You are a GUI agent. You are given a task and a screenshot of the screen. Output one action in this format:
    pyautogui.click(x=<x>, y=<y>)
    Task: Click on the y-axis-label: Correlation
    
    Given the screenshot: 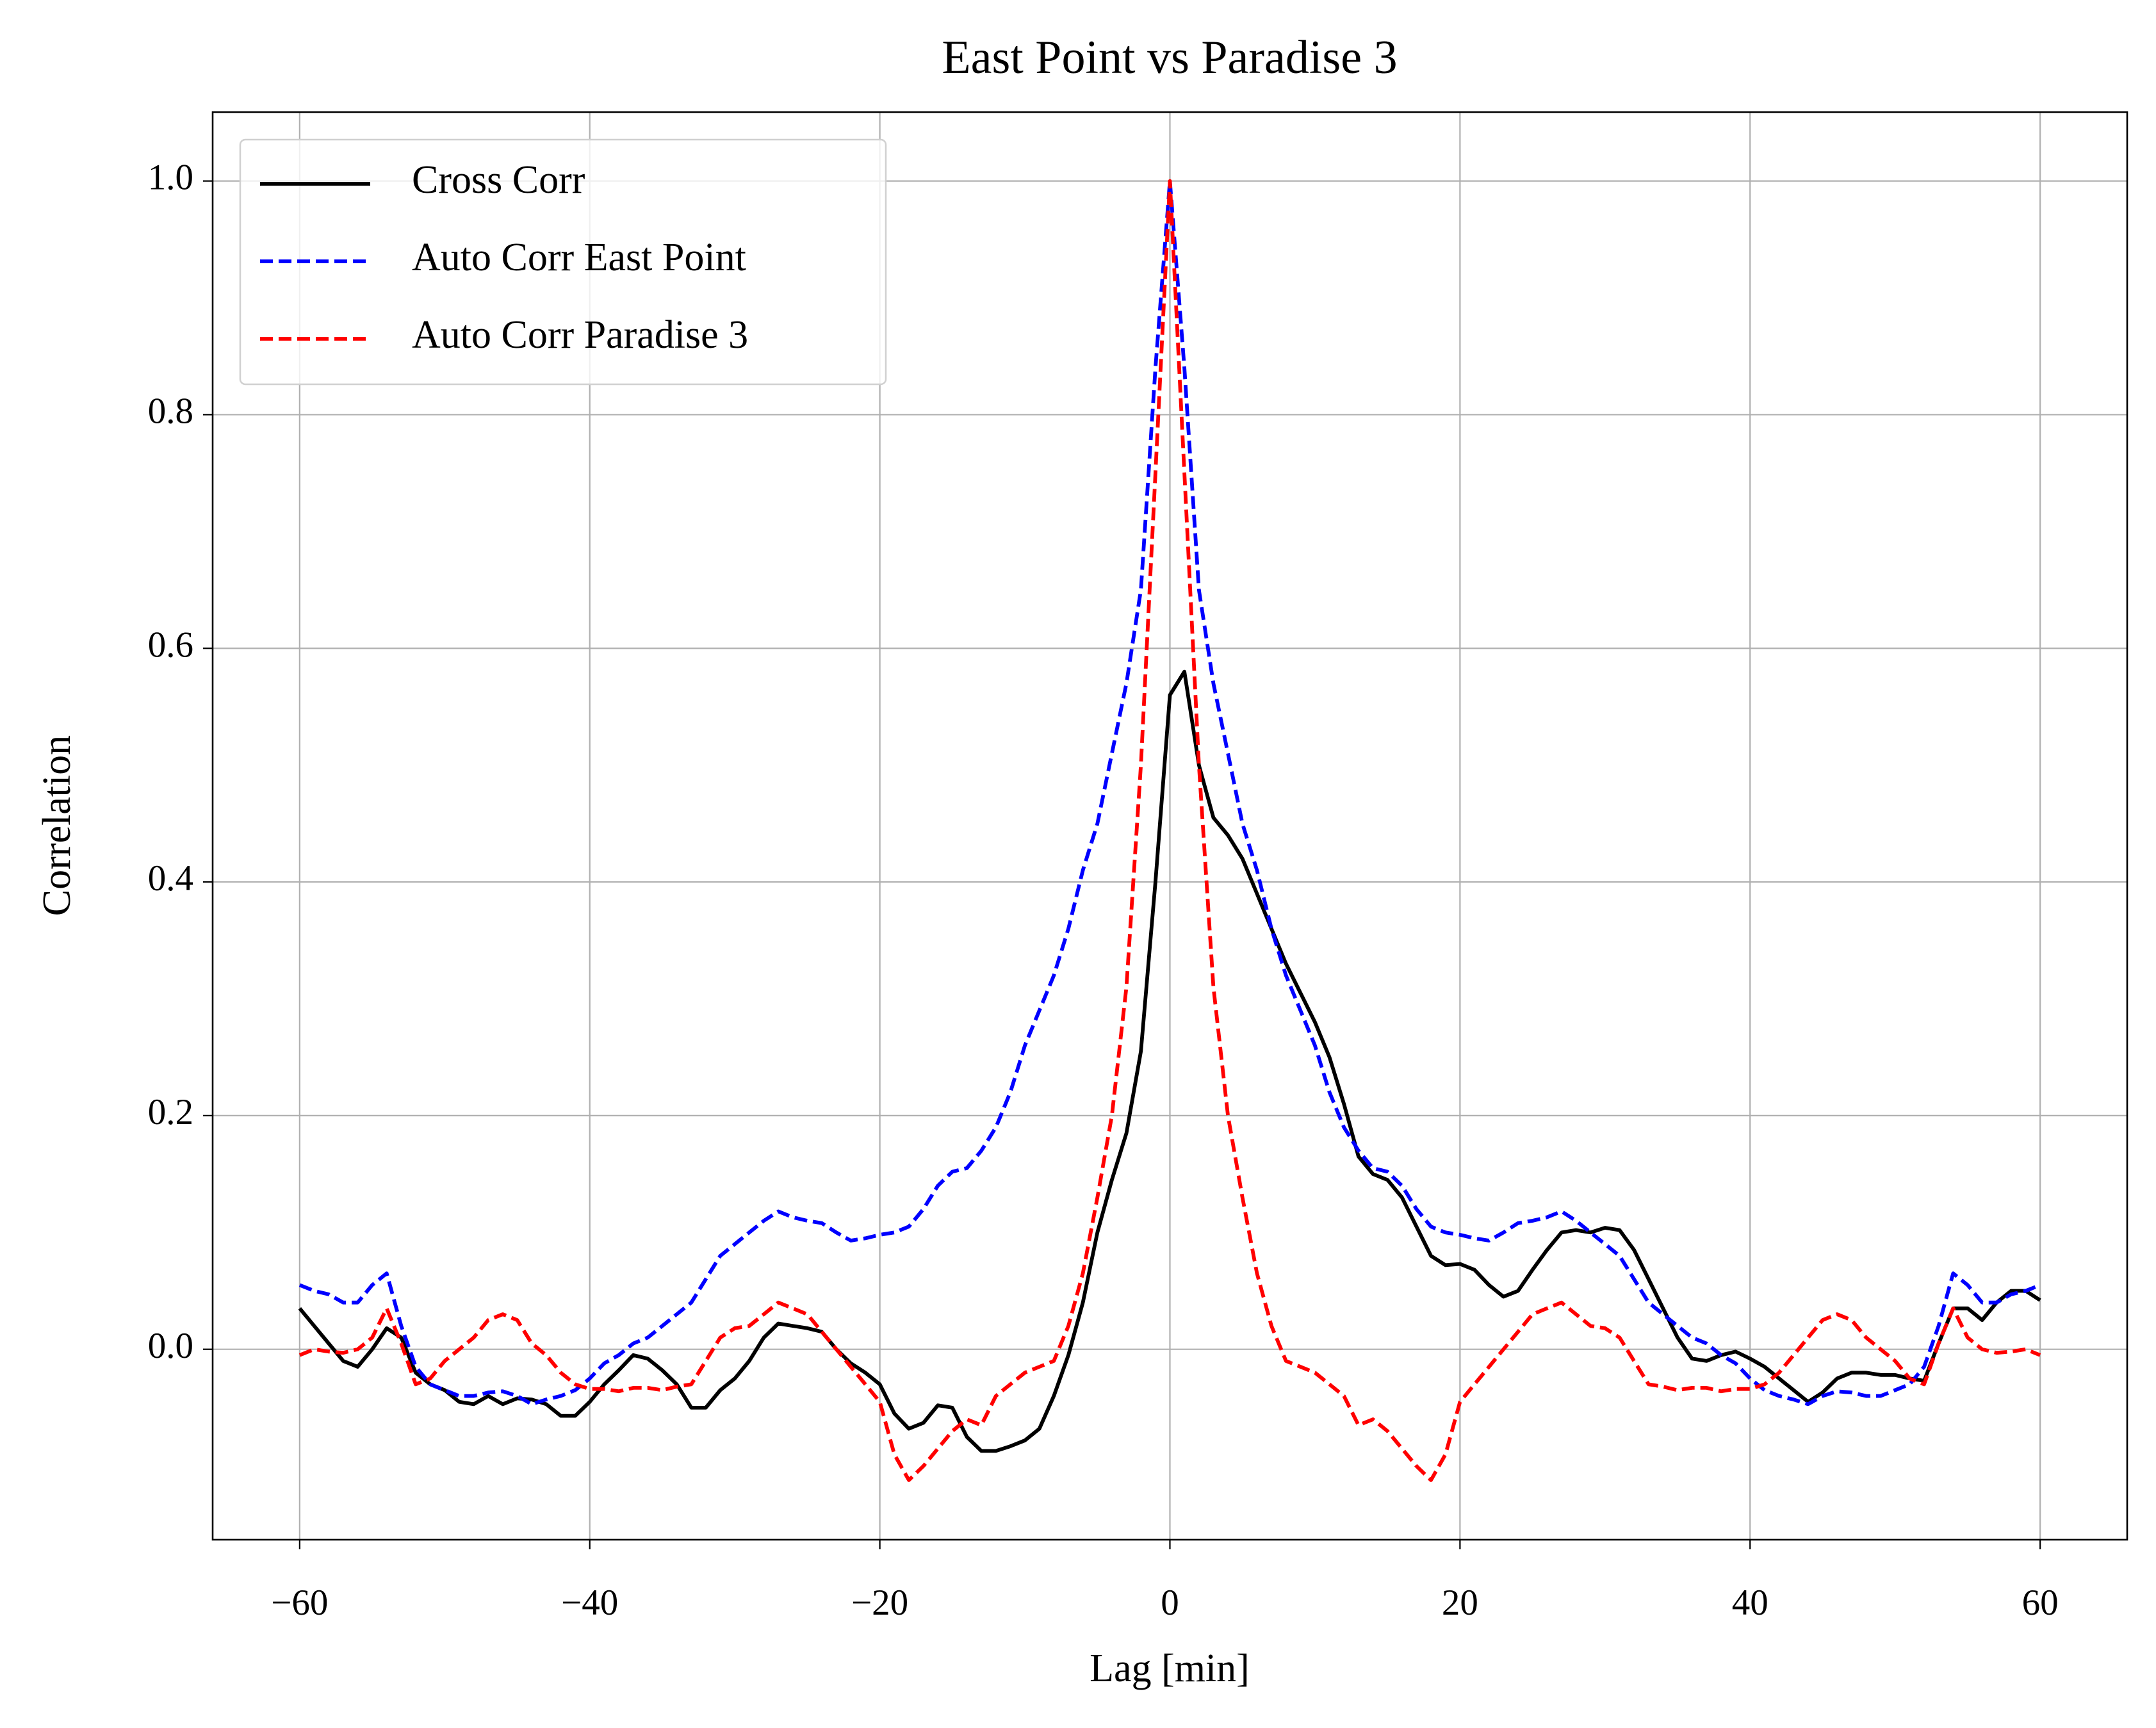 What is the action you would take?
    pyautogui.click(x=57, y=825)
    